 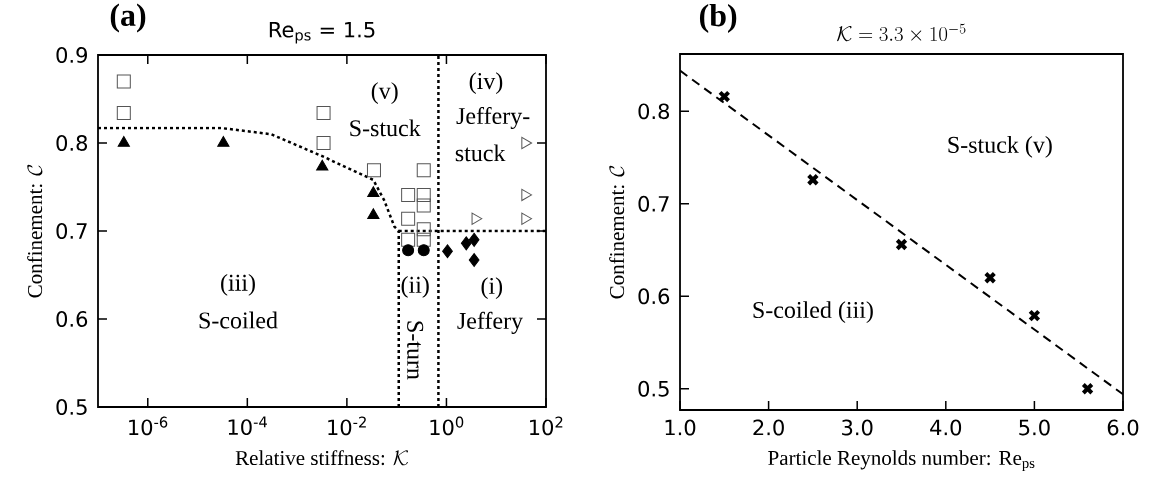 I want to click on x-tick-label: 5.0, so click(x=1034, y=427).